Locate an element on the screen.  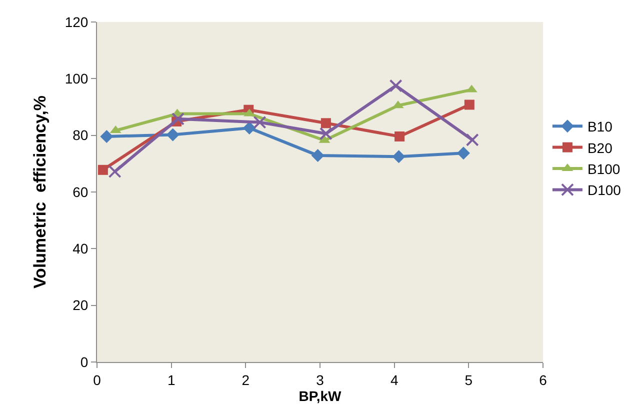
y-tick-label: 40 is located at coordinates (80, 248).